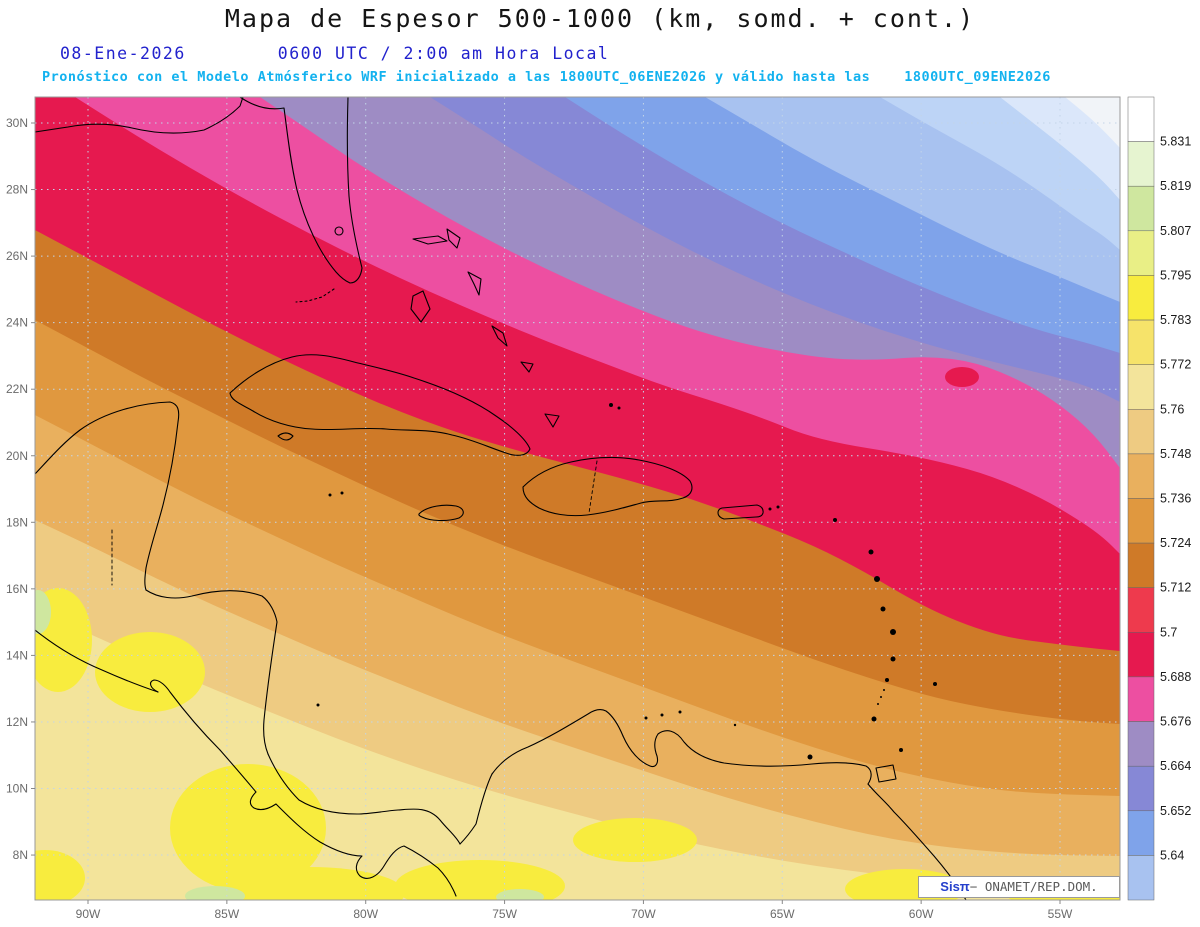  Describe the element at coordinates (1172, 409) in the screenshot. I see `colorbar-tick-label: 5.76` at that location.